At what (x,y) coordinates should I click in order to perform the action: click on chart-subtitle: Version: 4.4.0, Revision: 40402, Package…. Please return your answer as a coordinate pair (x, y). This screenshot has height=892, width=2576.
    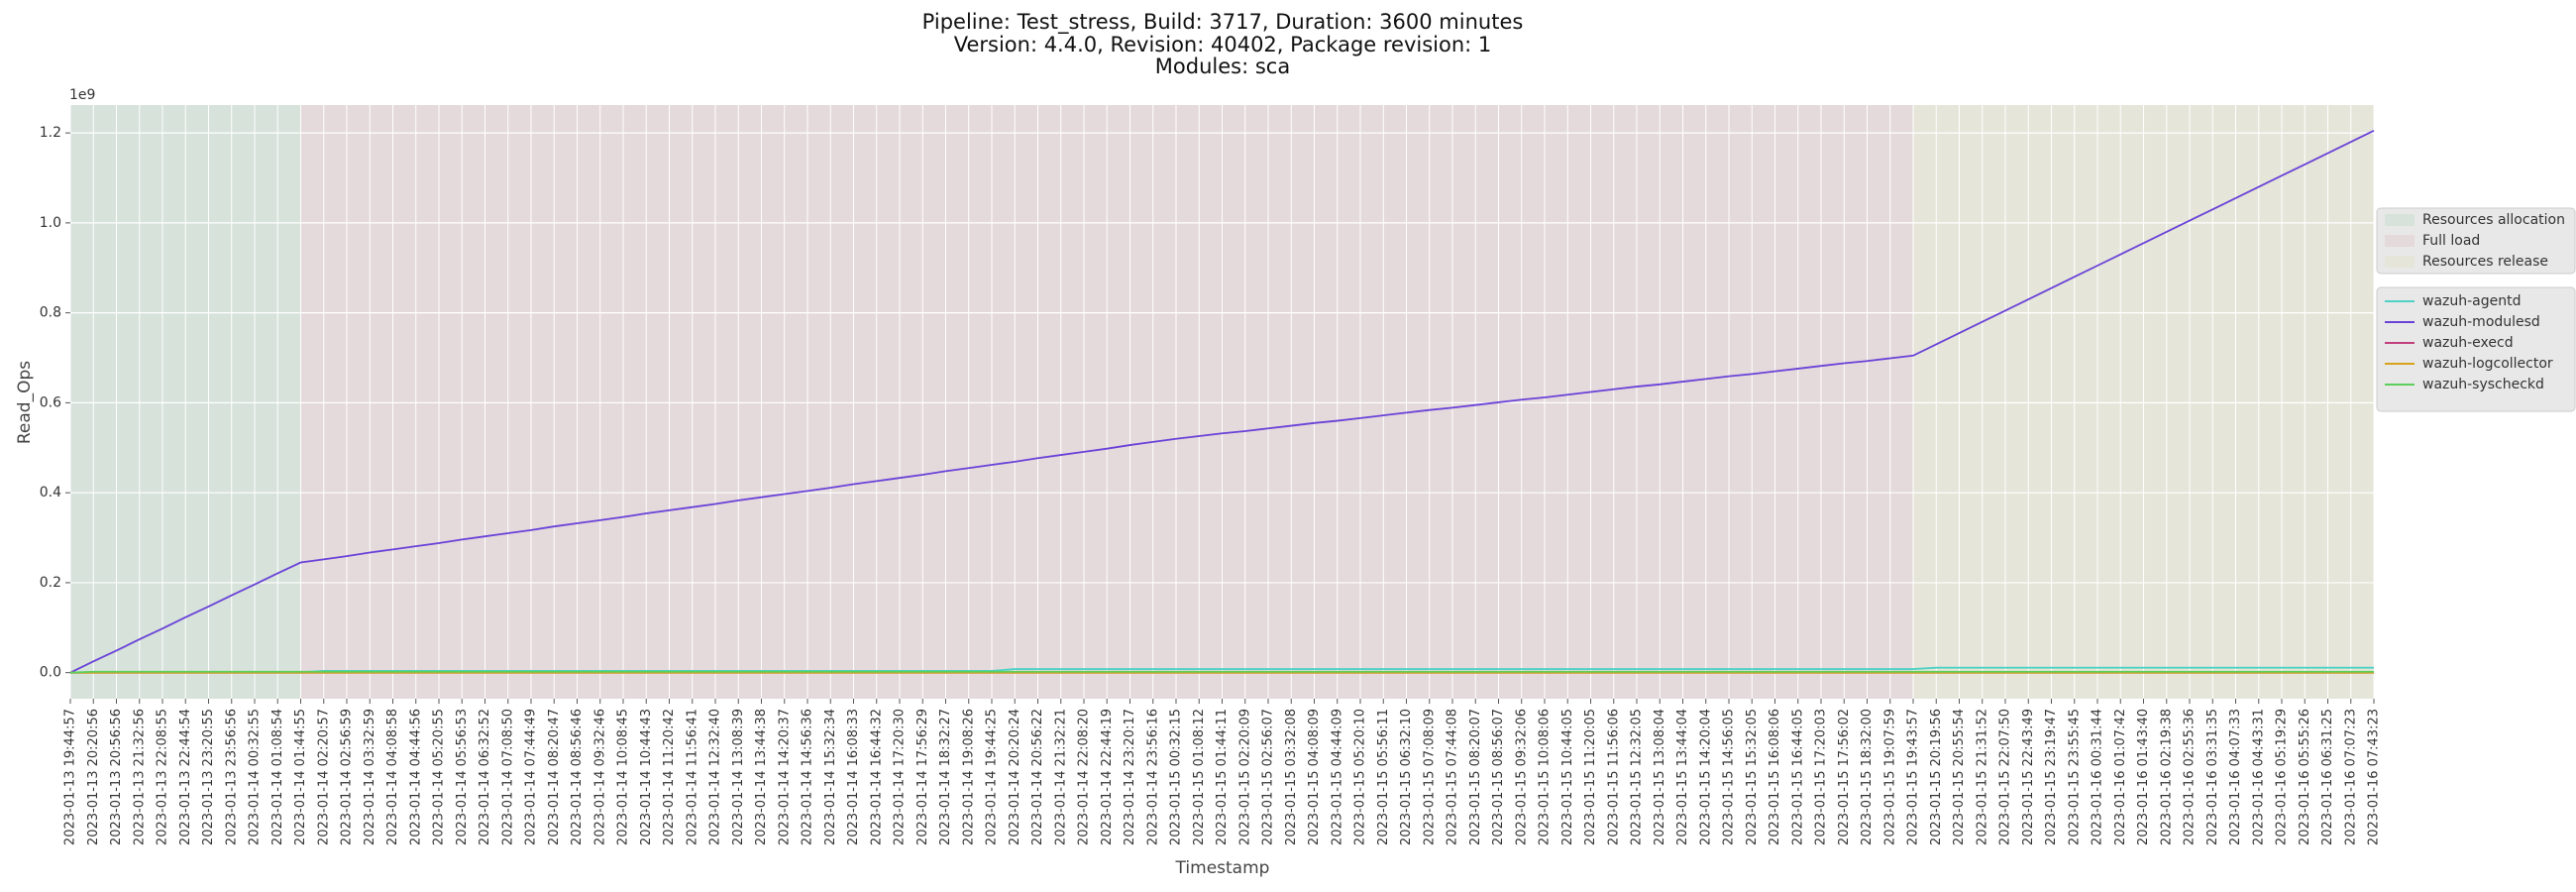
    Looking at the image, I should click on (1223, 45).